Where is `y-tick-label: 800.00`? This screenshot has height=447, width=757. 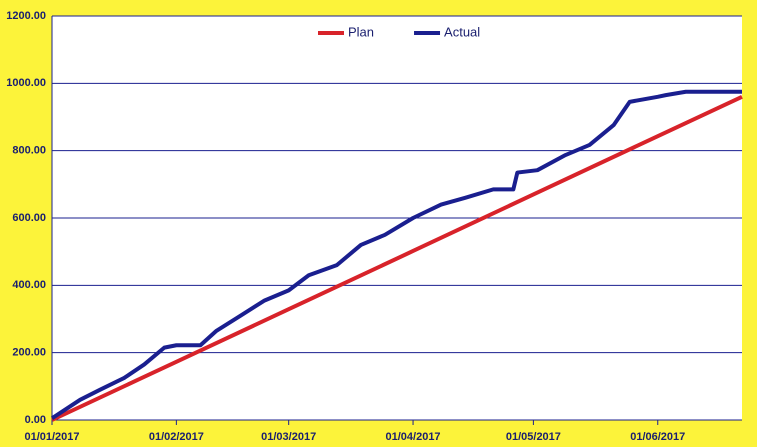 y-tick-label: 800.00 is located at coordinates (29, 151).